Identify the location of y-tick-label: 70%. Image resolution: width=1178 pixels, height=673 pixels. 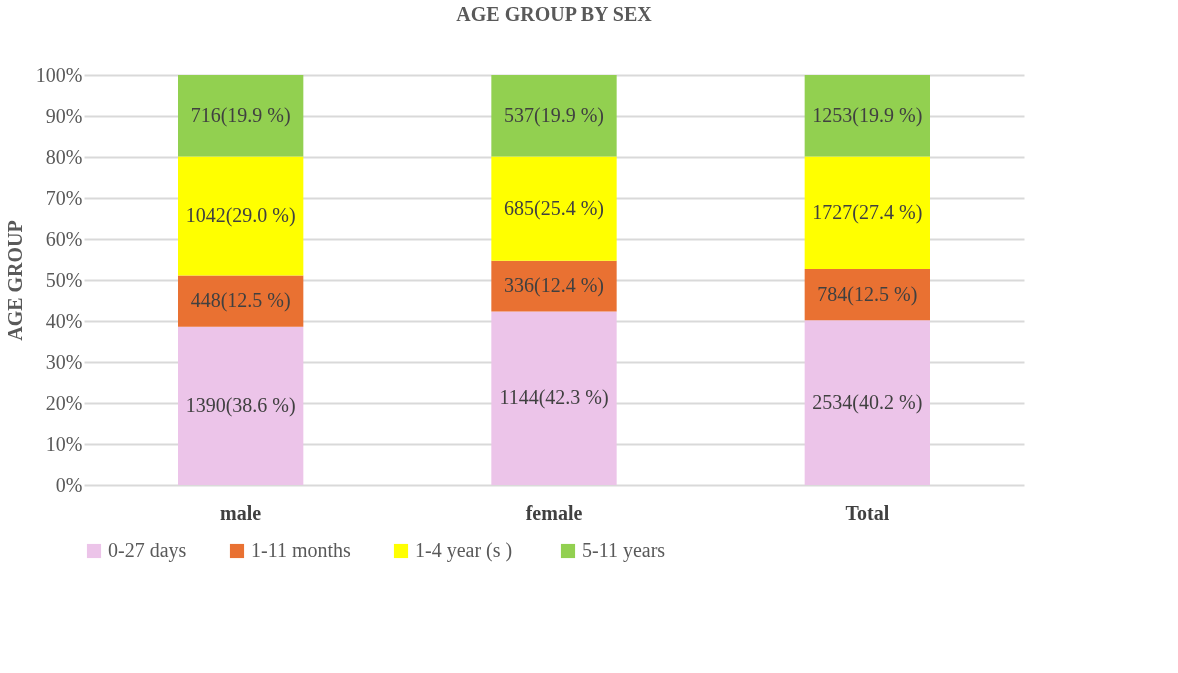
(64, 197).